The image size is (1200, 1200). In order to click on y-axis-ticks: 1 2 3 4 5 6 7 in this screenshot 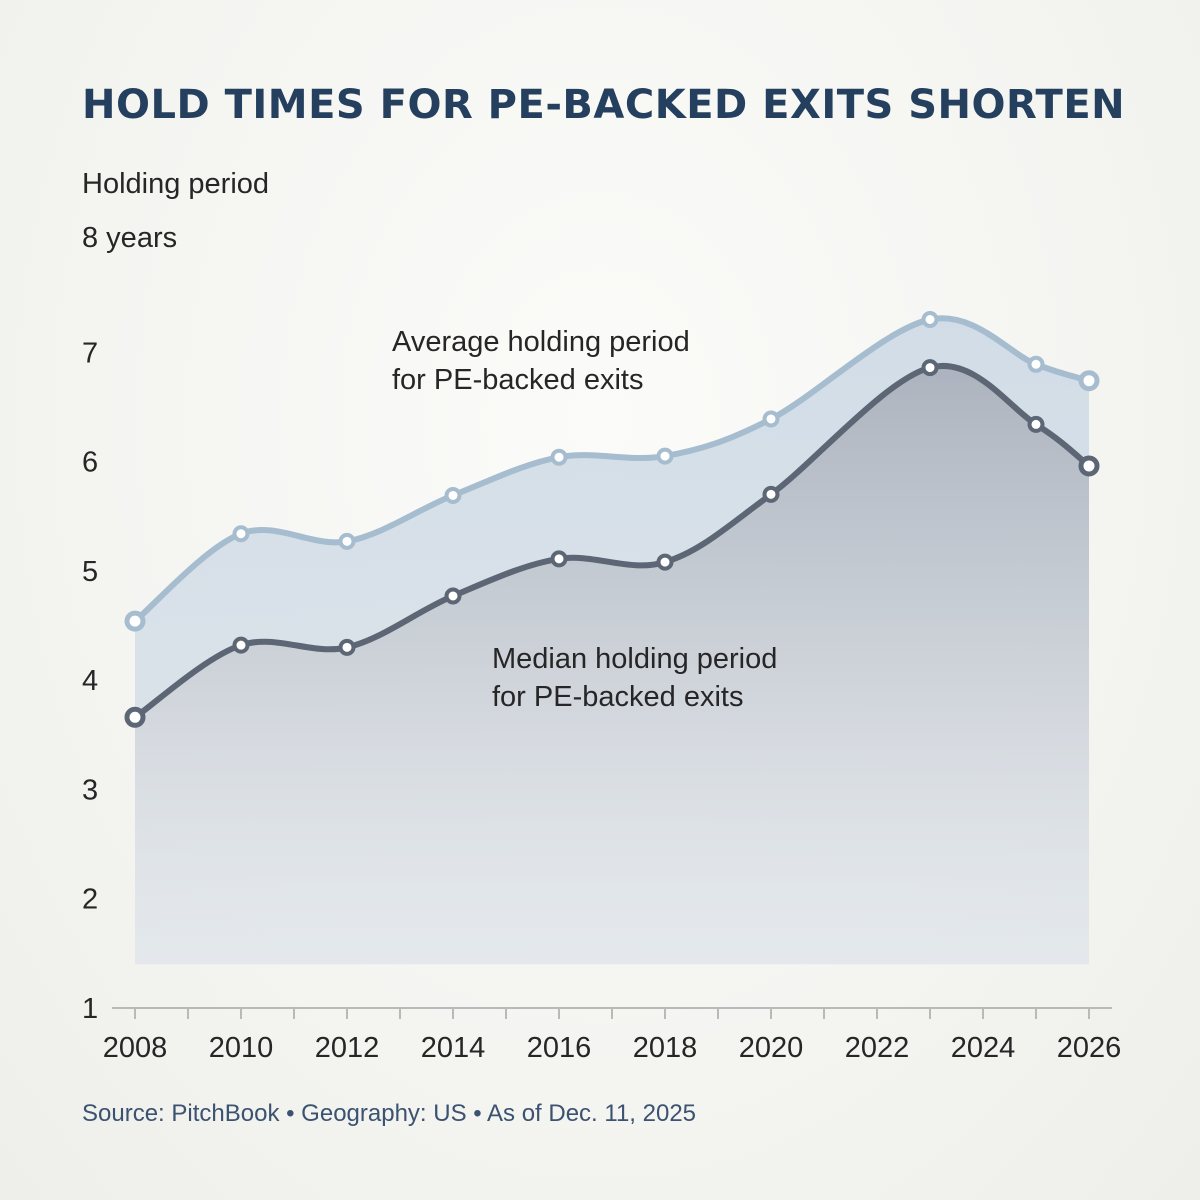, I will do `click(90, 681)`.